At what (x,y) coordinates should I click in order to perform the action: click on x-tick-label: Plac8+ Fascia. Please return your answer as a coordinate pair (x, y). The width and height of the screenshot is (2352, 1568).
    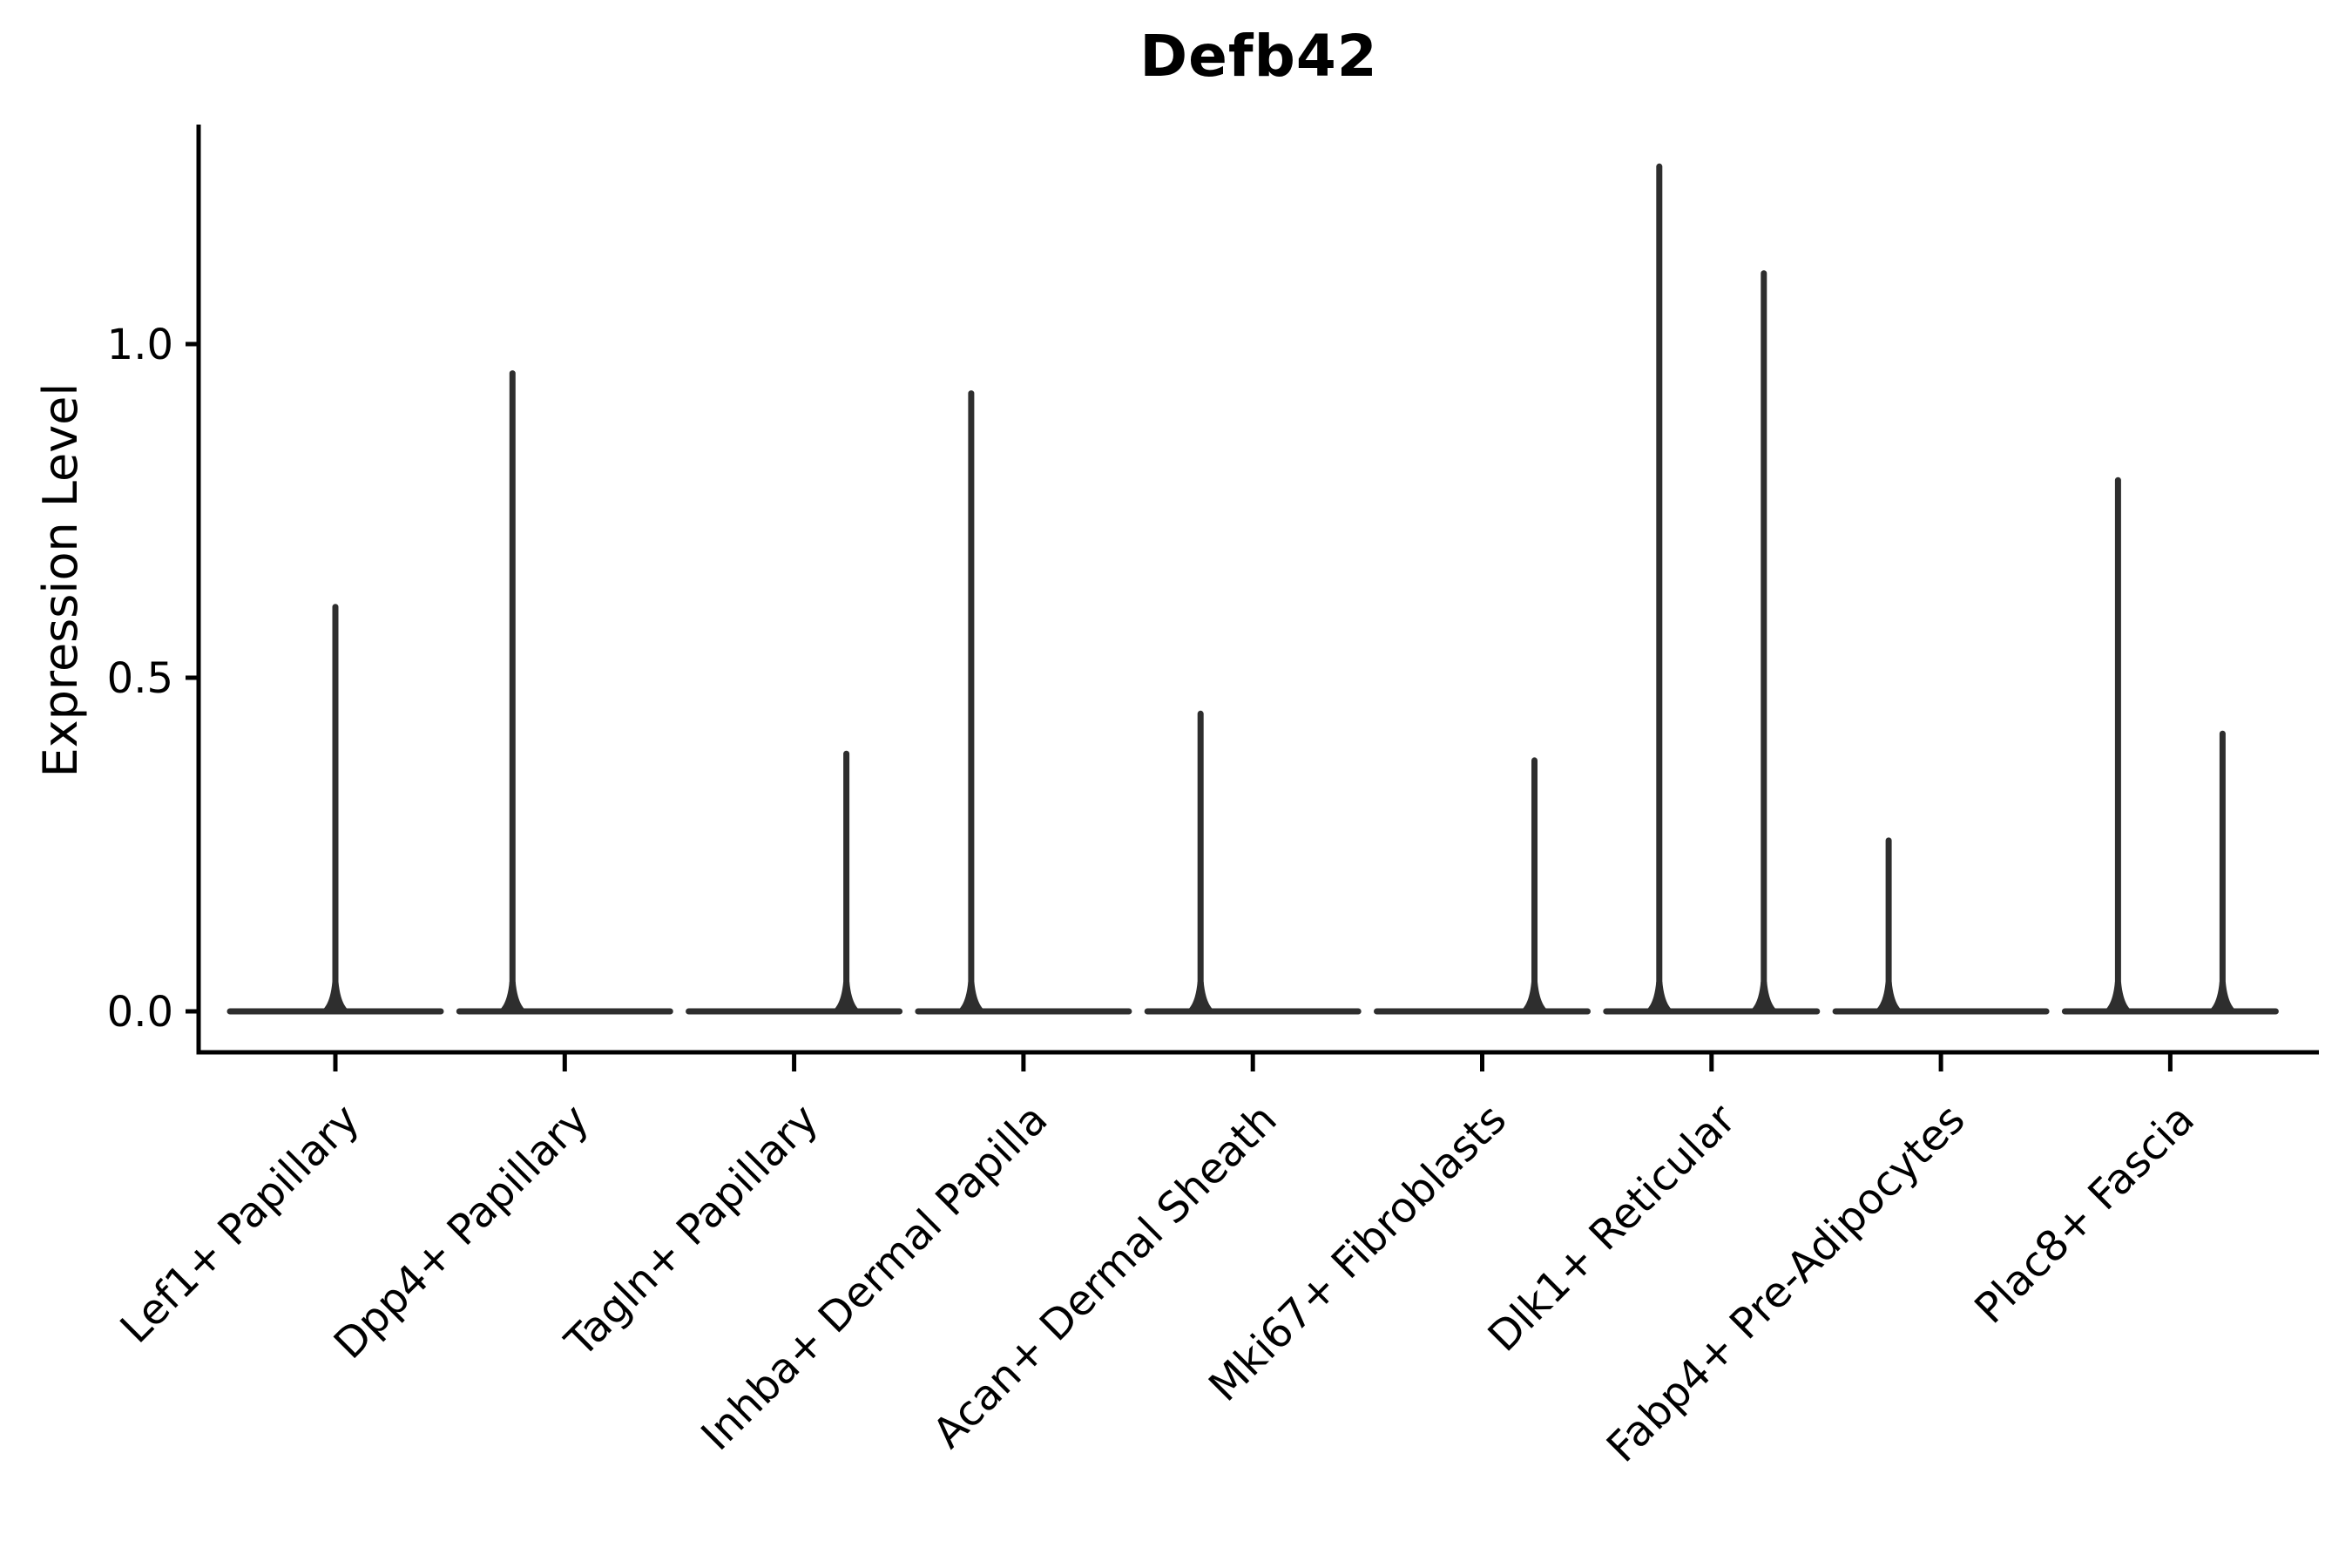
    Looking at the image, I should click on (2084, 1214).